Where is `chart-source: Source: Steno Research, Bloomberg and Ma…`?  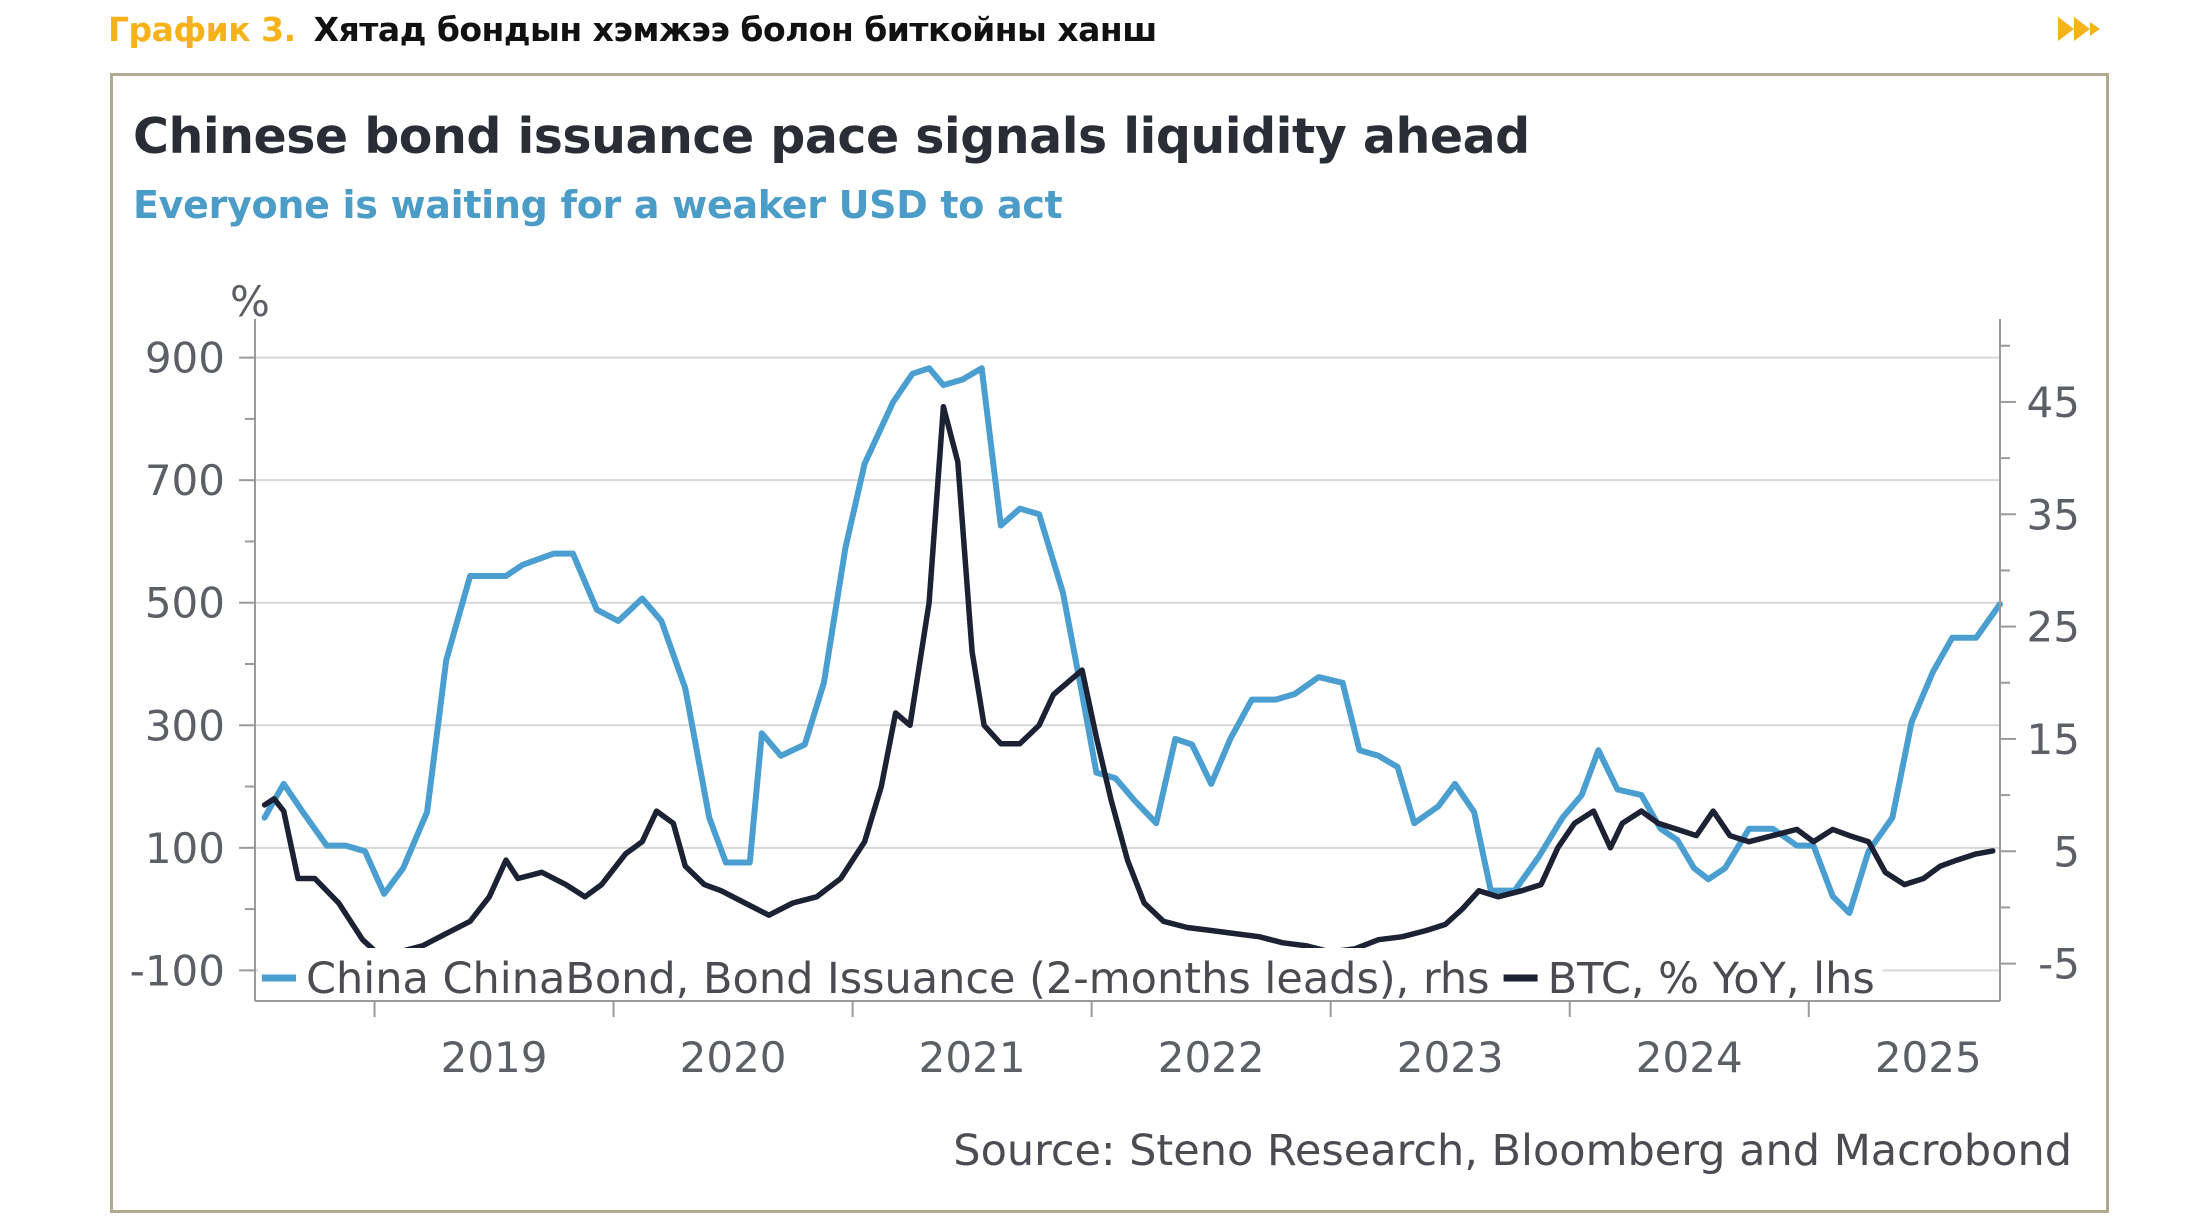
chart-source: Source: Steno Research, Bloomberg and Ma… is located at coordinates (1512, 1151).